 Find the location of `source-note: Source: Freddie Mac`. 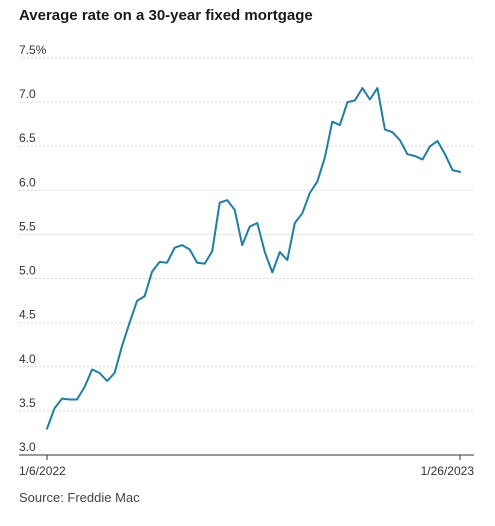

source-note: Source: Freddie Mac is located at coordinates (79, 497).